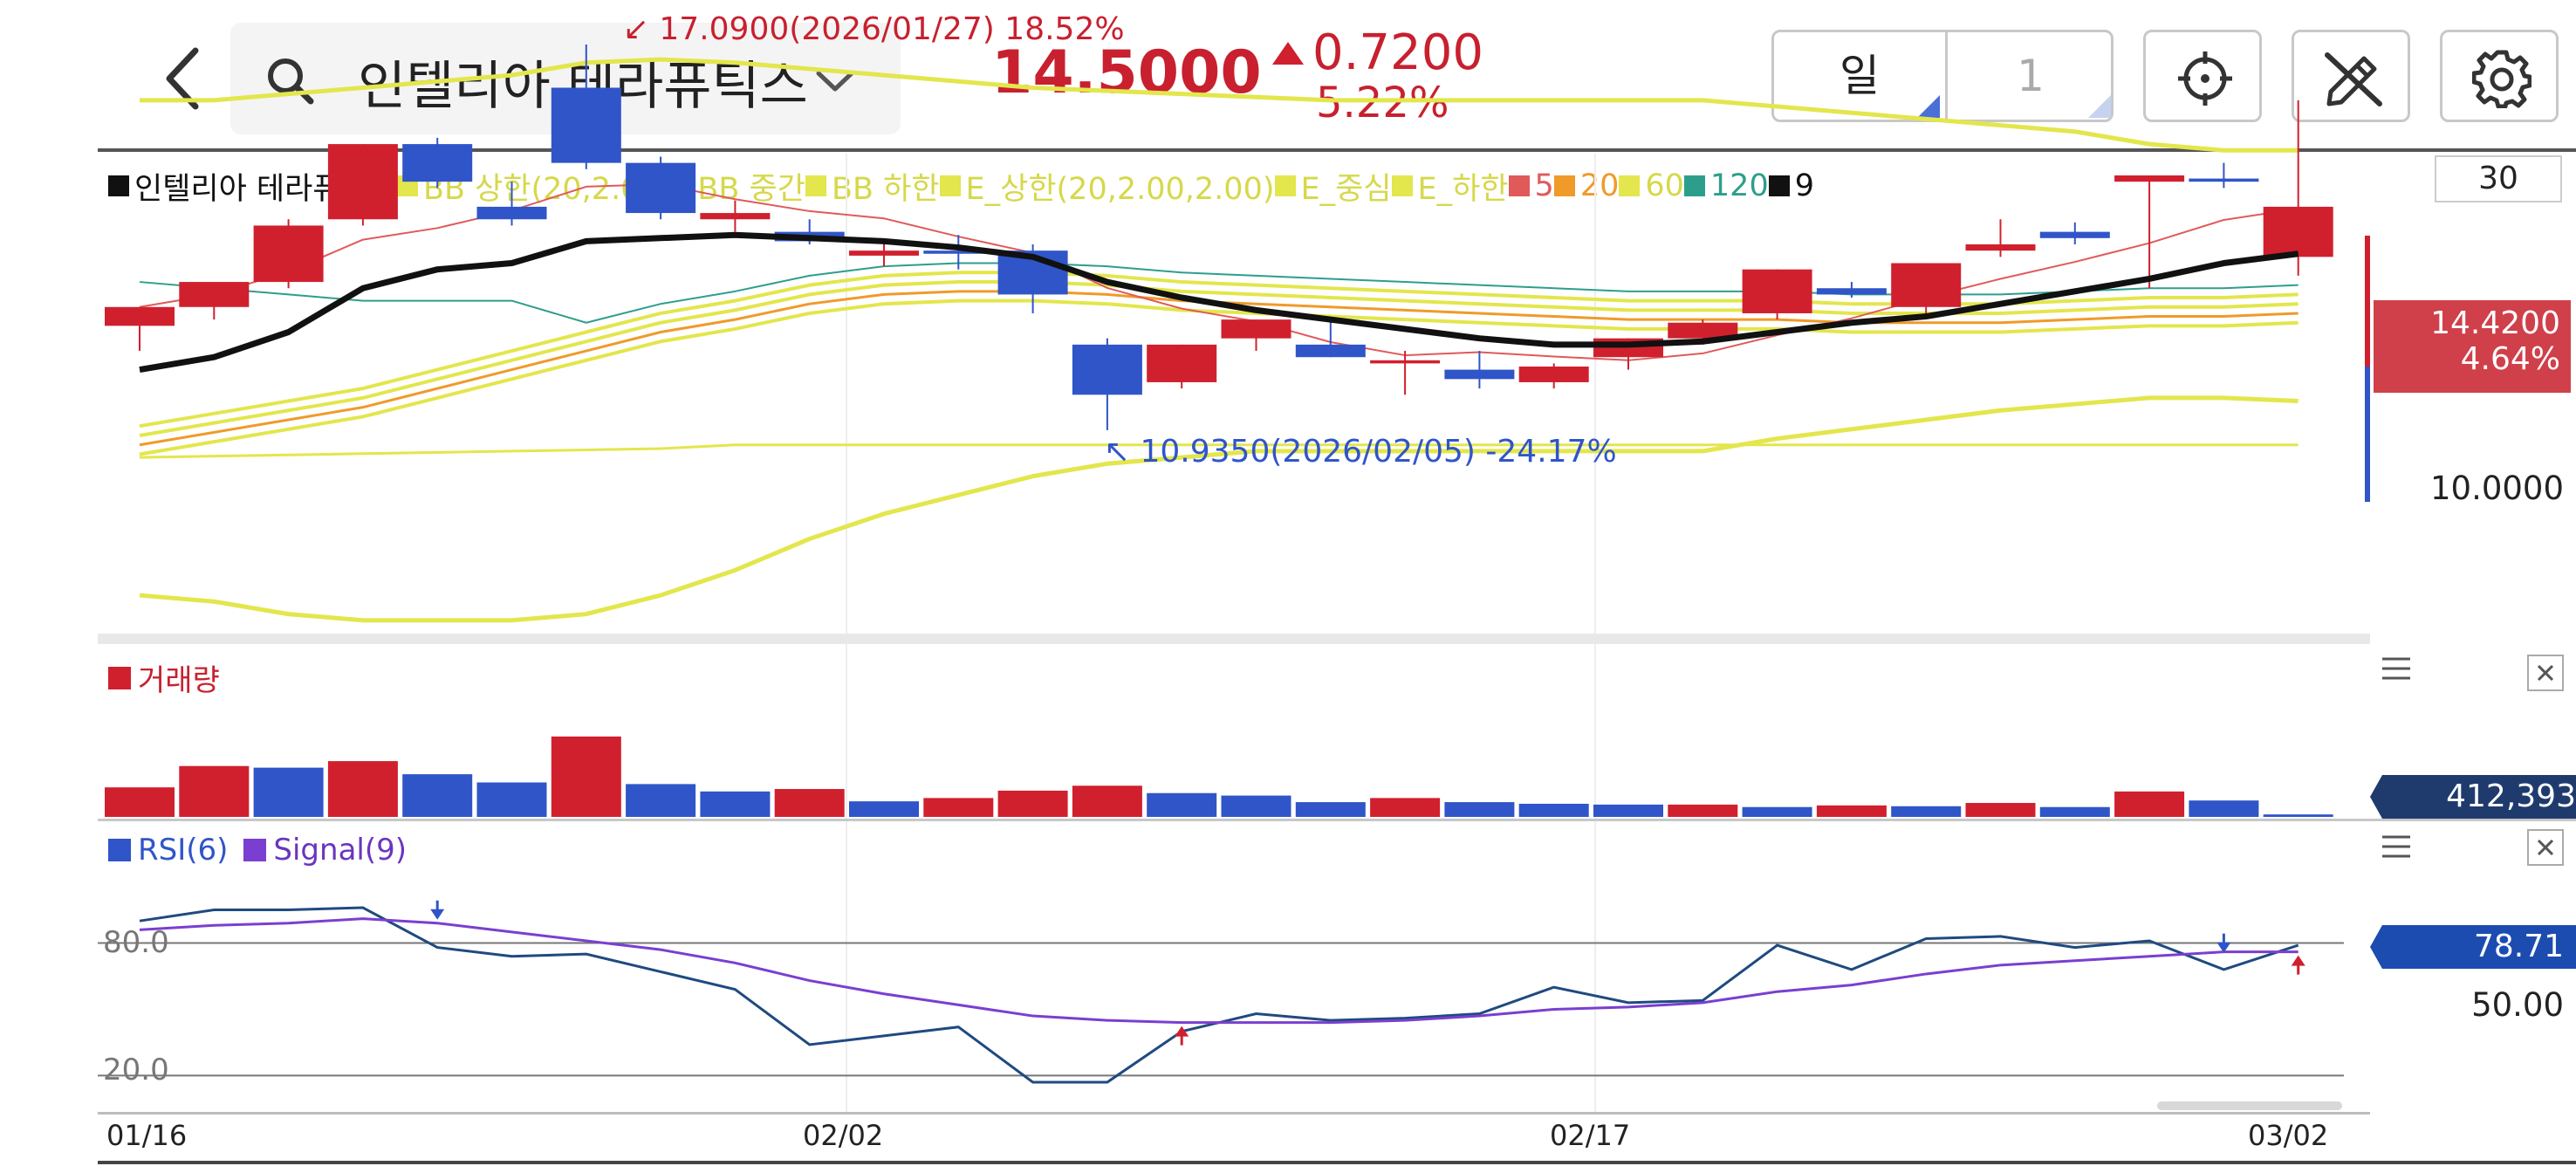  I want to click on chevron-down-icon, so click(835, 81).